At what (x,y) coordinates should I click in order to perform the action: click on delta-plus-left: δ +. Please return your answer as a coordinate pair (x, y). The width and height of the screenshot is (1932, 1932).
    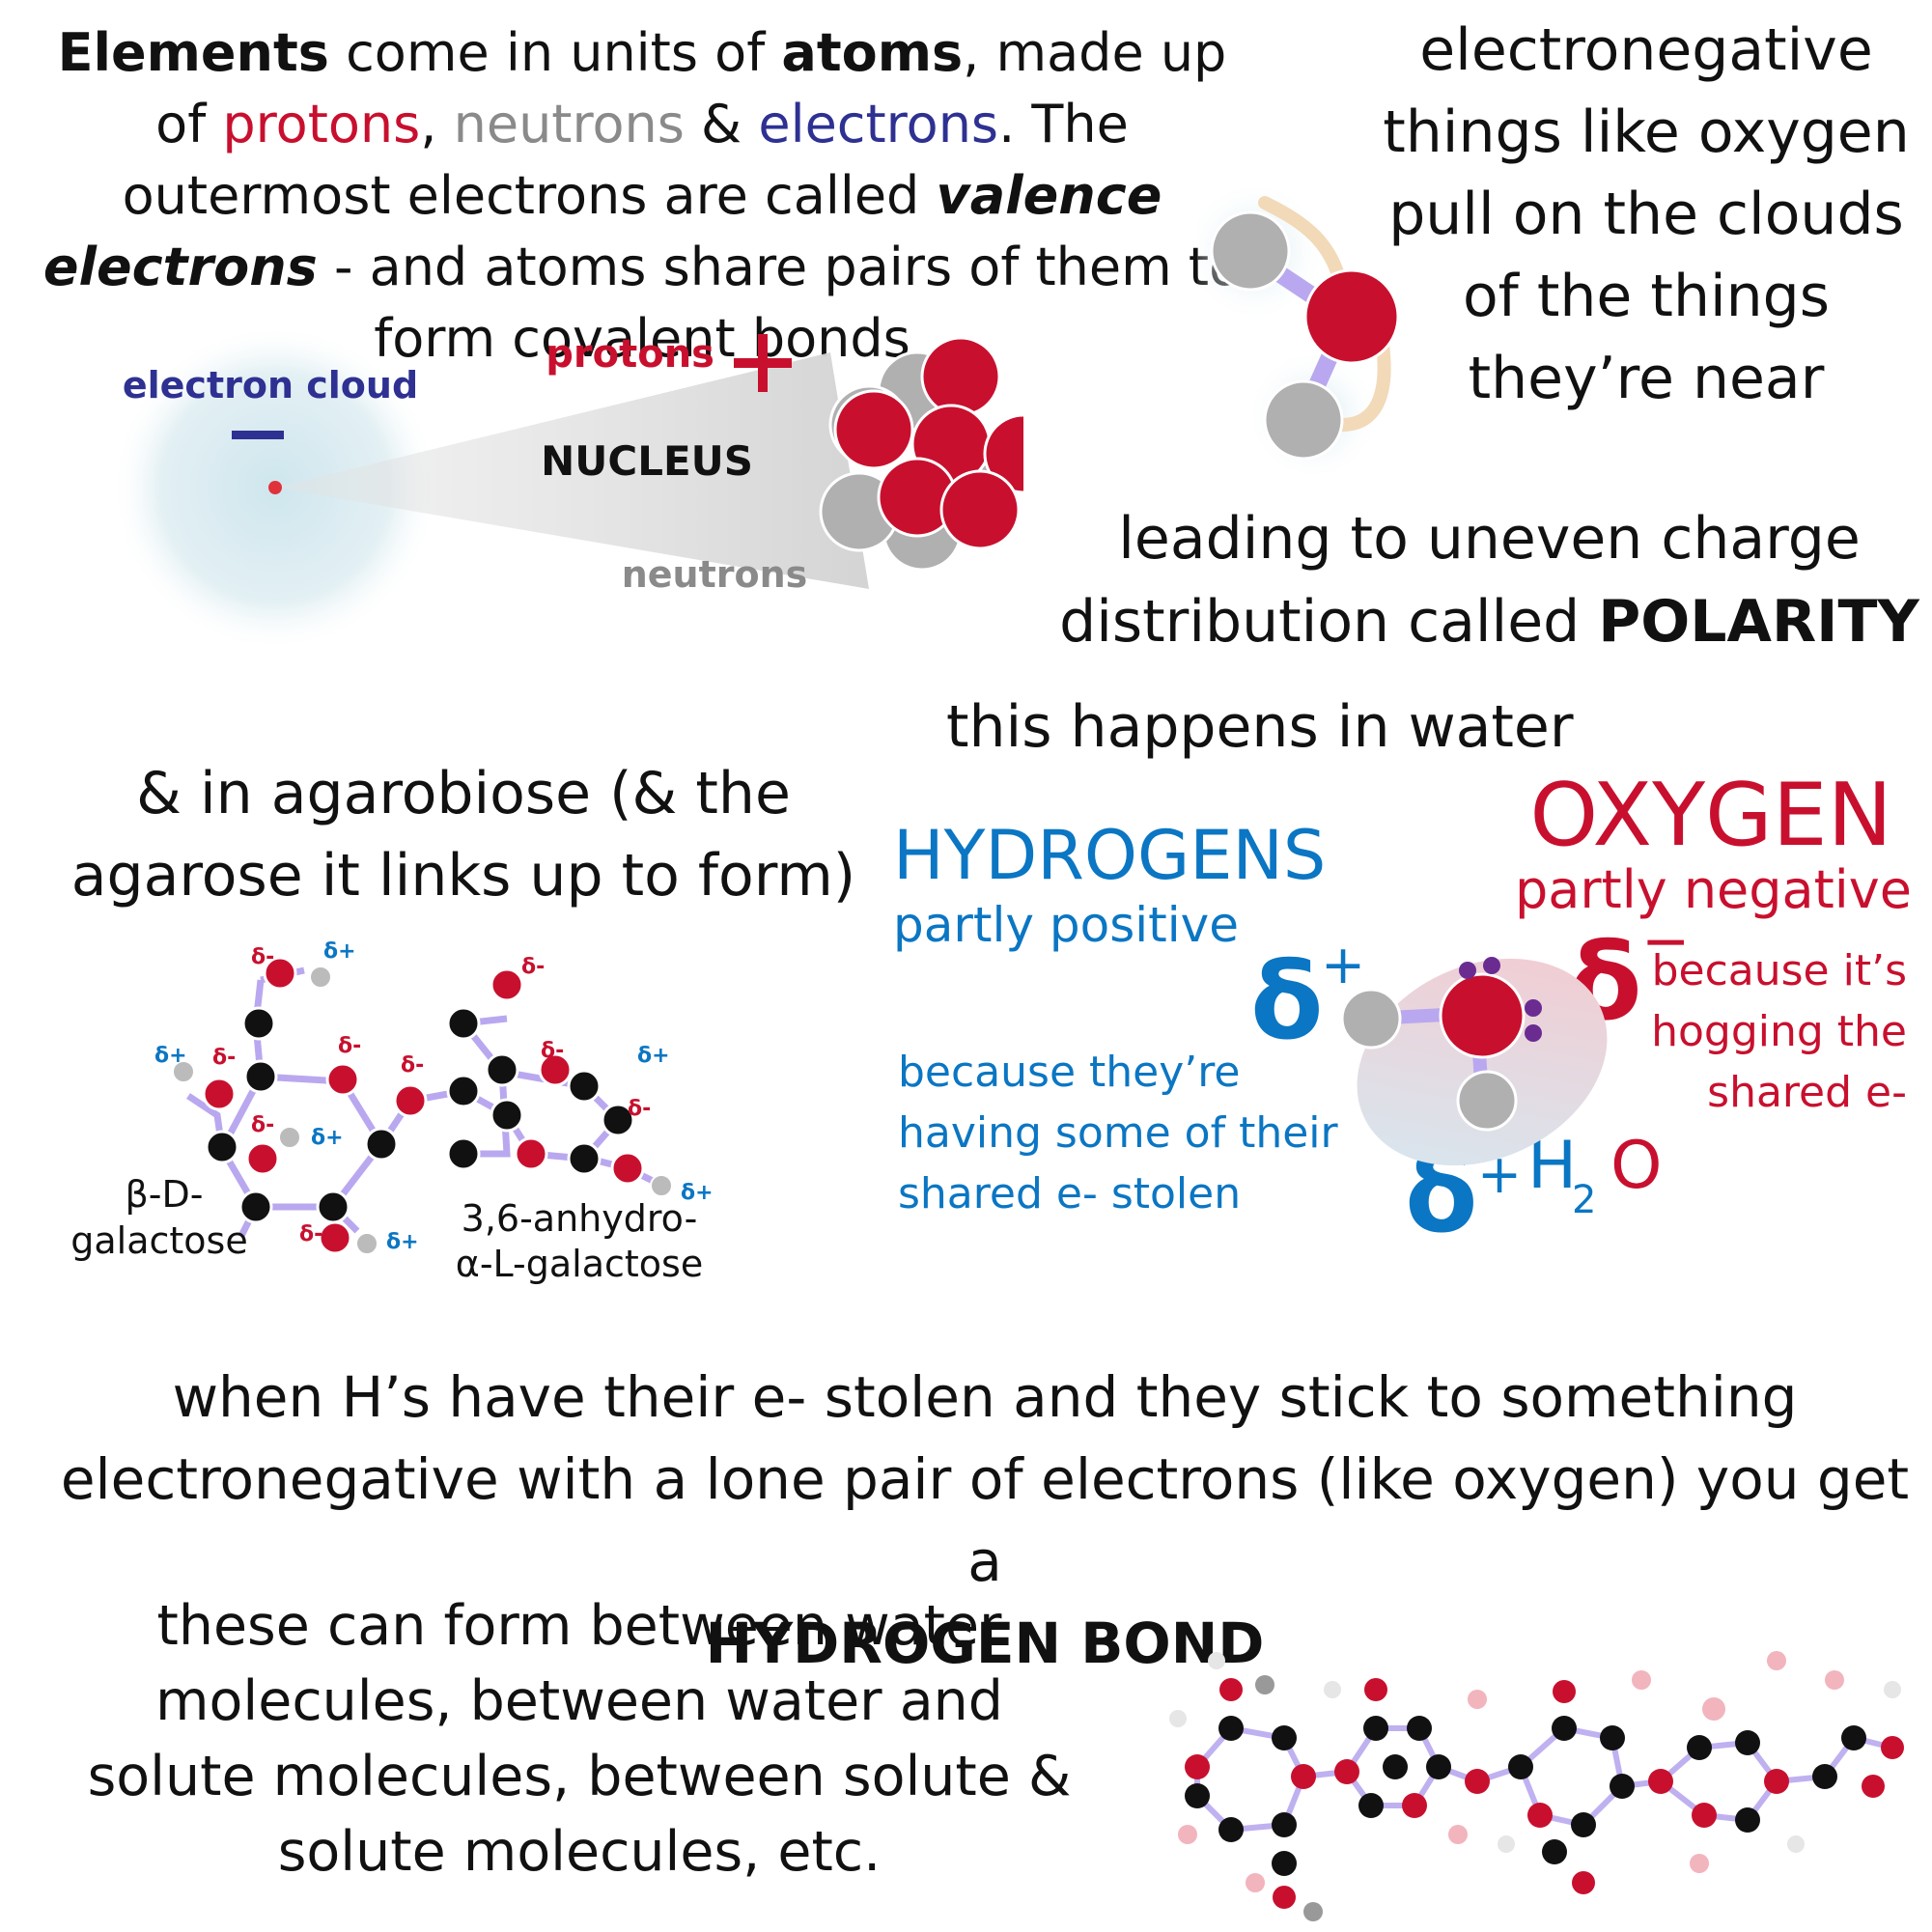
    Looking at the image, I should click on (1308, 999).